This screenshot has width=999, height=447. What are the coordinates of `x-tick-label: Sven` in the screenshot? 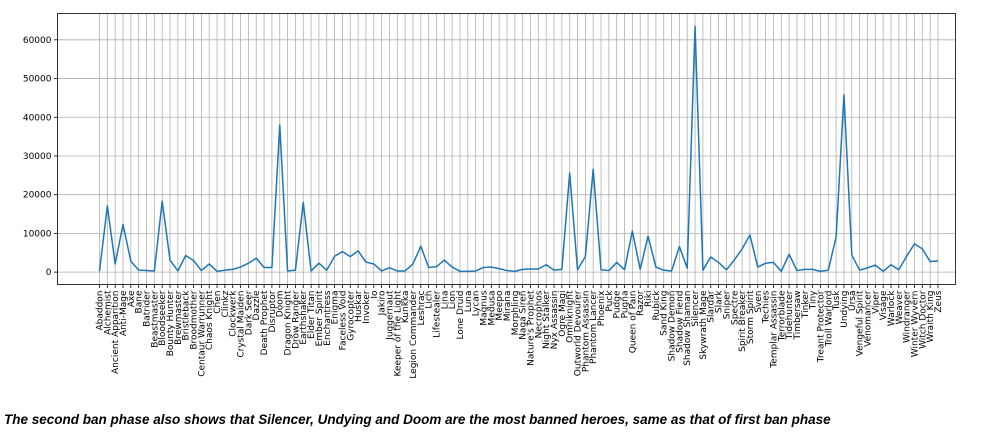 It's located at (759, 302).